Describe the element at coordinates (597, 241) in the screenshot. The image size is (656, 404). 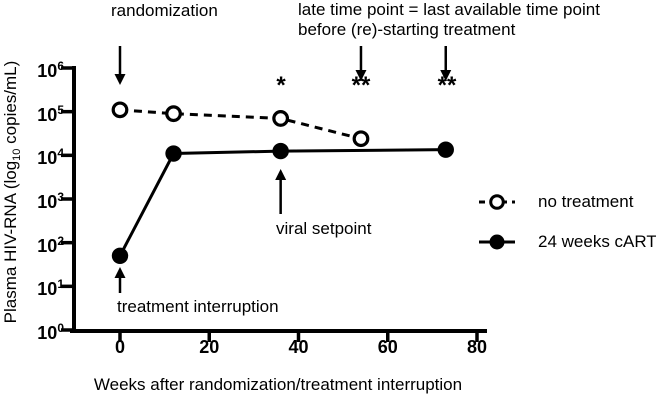
I see `legend-label-24-weeks-cart: 24 weeks cART` at that location.